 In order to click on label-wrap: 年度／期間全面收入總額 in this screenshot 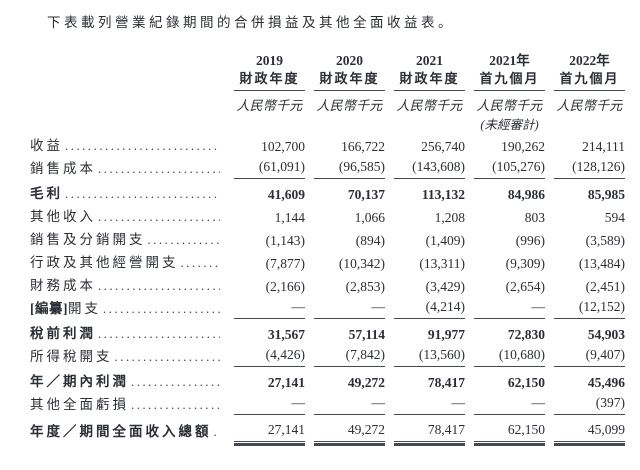, I will do `click(127, 432)`.